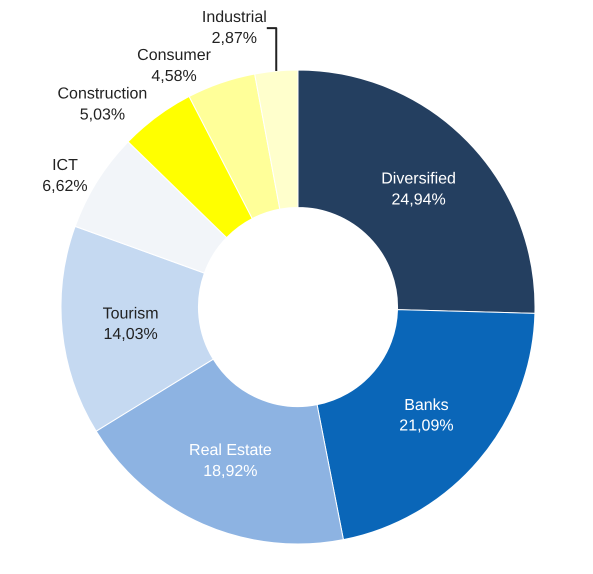 The height and width of the screenshot is (574, 593). I want to click on slice-label: Tourism, so click(130, 313).